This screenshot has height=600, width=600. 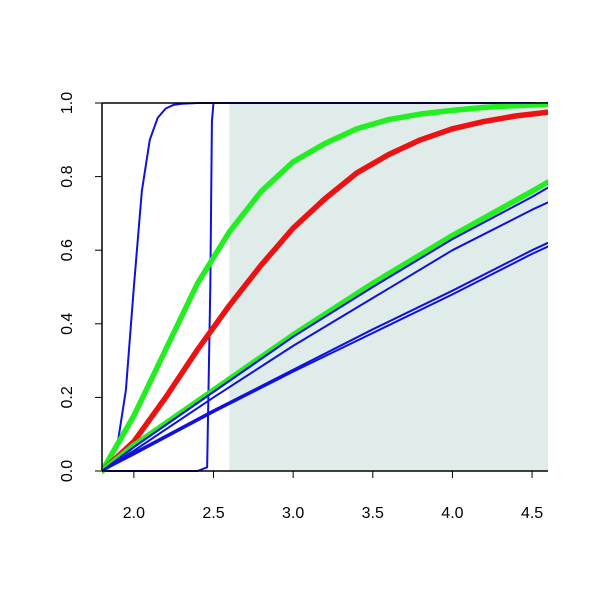 What do you see at coordinates (67, 471) in the screenshot?
I see `y-tick-label: 0.0` at bounding box center [67, 471].